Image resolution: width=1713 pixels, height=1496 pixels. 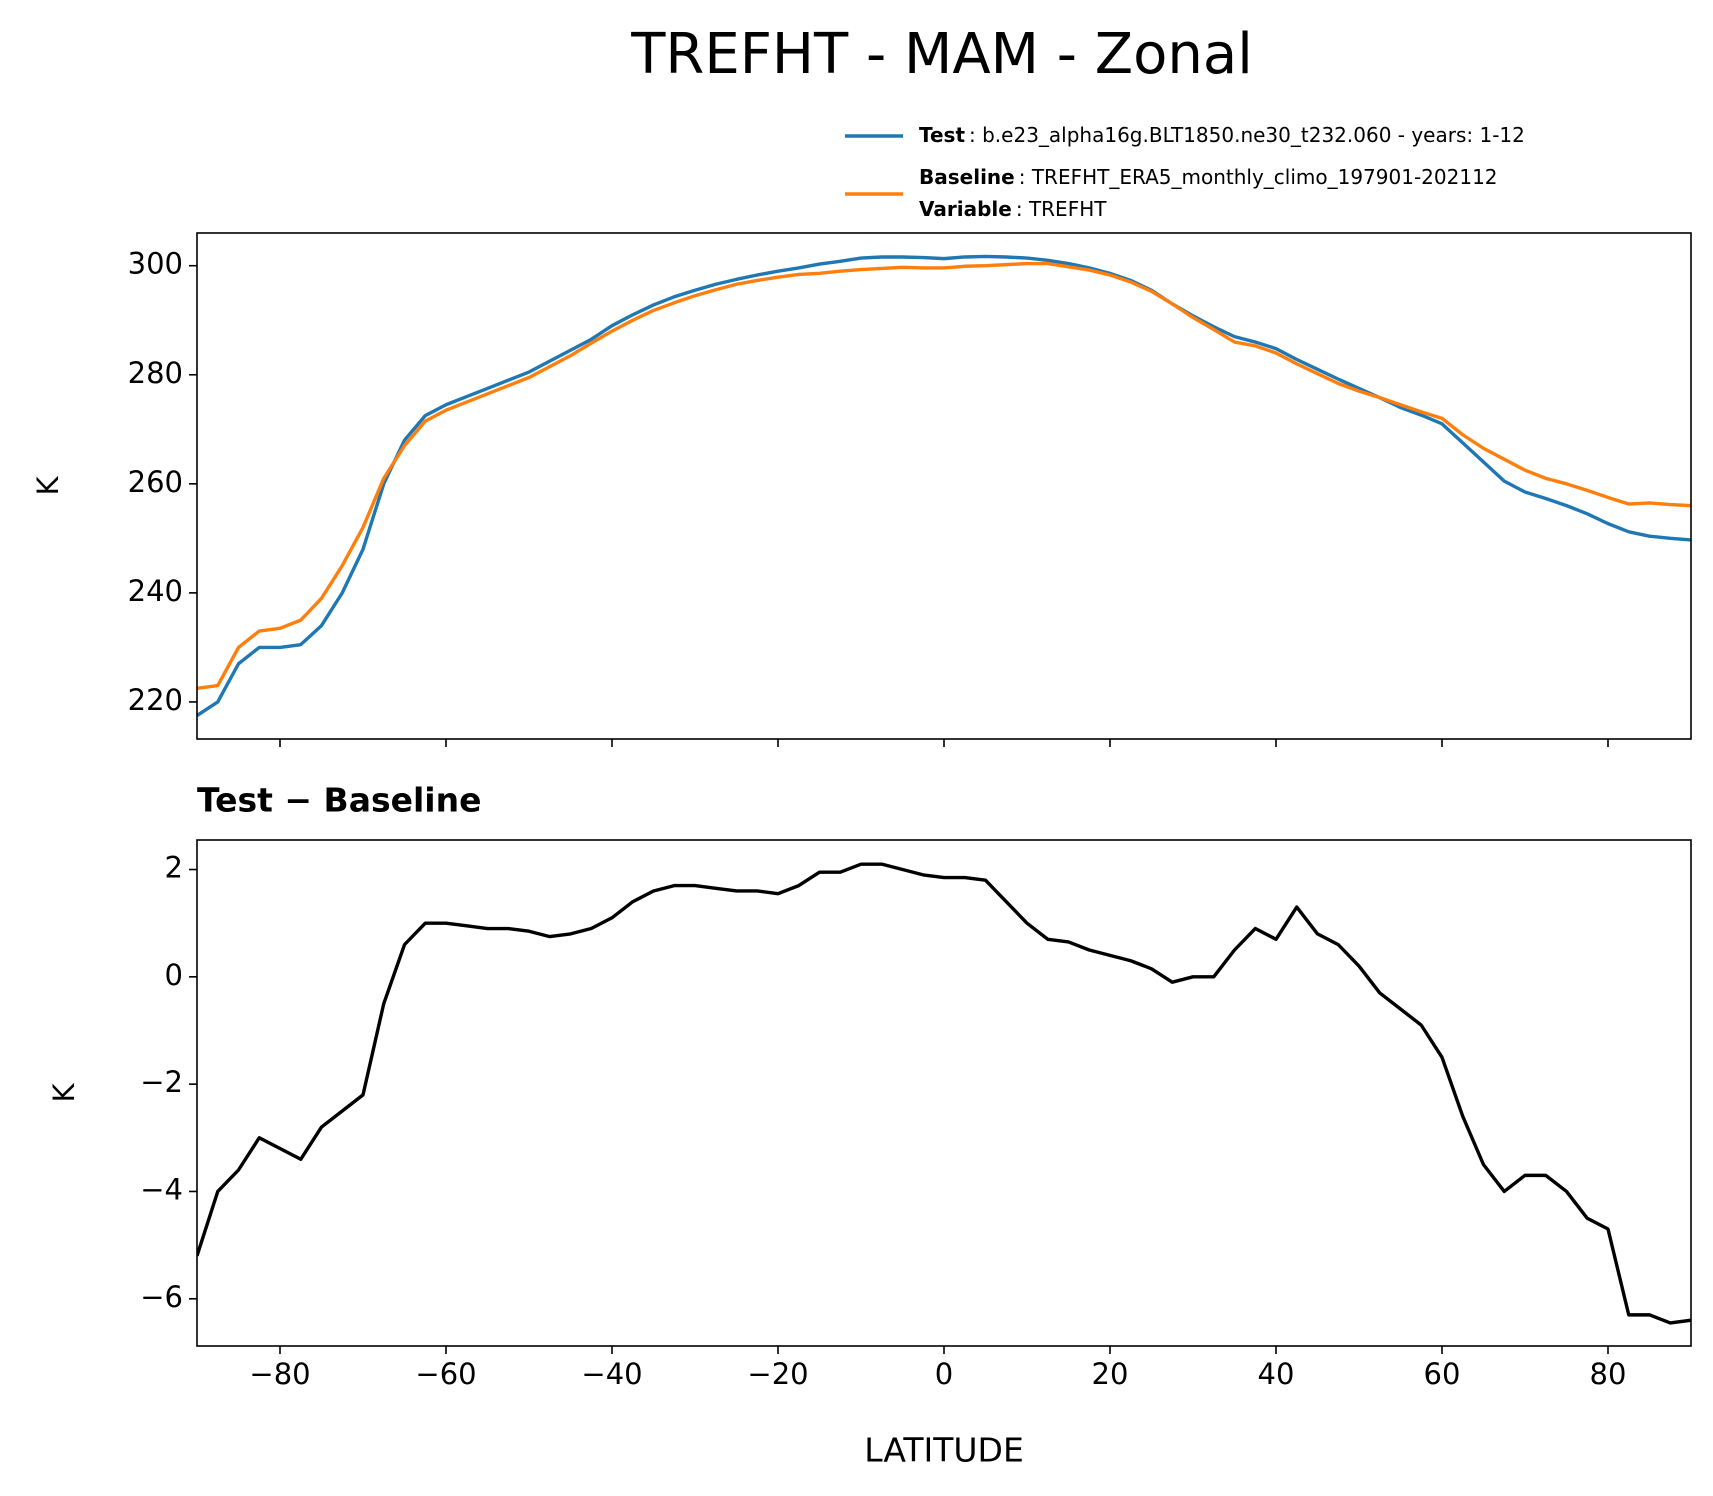 I want to click on y-tick-label: −2, so click(x=161, y=1082).